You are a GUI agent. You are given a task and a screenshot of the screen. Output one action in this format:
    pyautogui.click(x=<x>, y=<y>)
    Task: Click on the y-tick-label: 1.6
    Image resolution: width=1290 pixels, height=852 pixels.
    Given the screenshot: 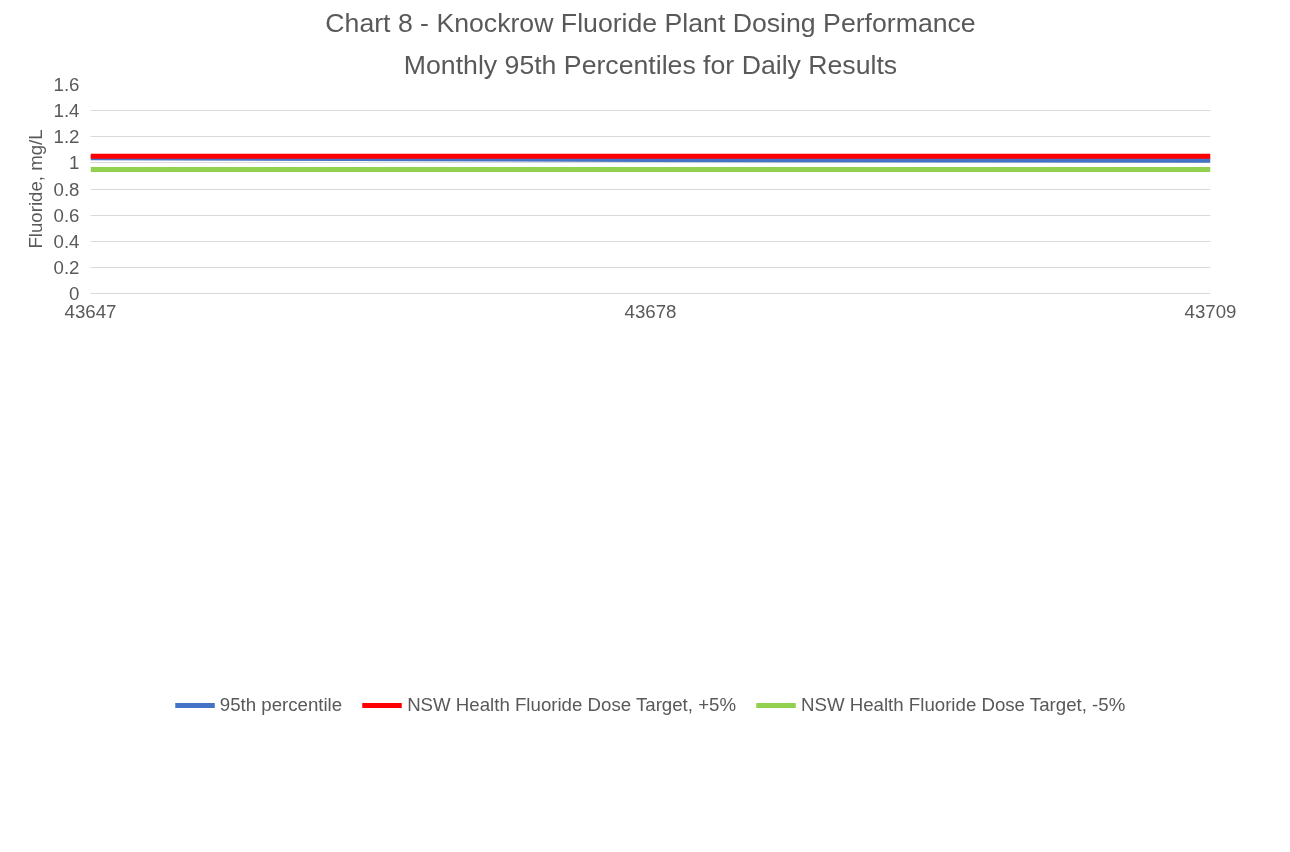 What is the action you would take?
    pyautogui.click(x=66, y=84)
    